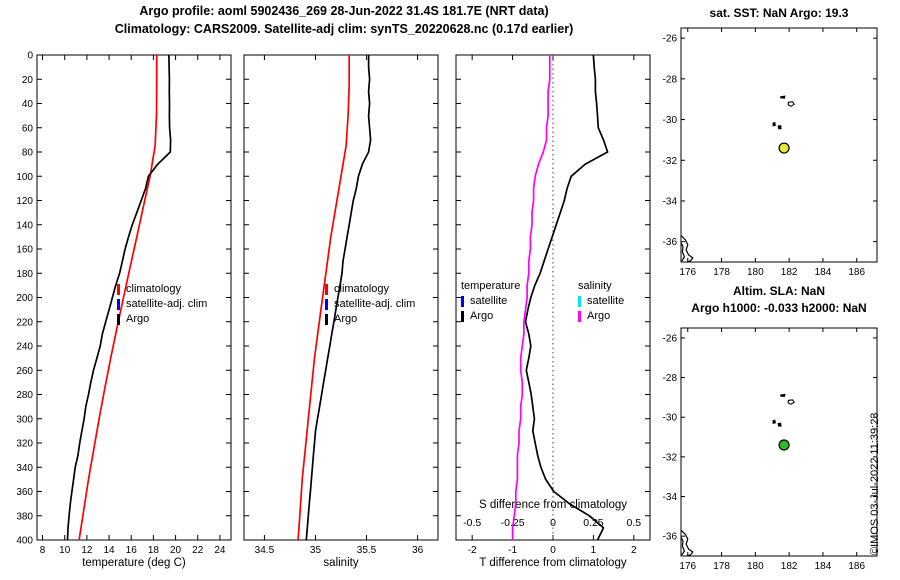 The width and height of the screenshot is (900, 580). Describe the element at coordinates (24, 177) in the screenshot. I see `svg-text: 100` at that location.